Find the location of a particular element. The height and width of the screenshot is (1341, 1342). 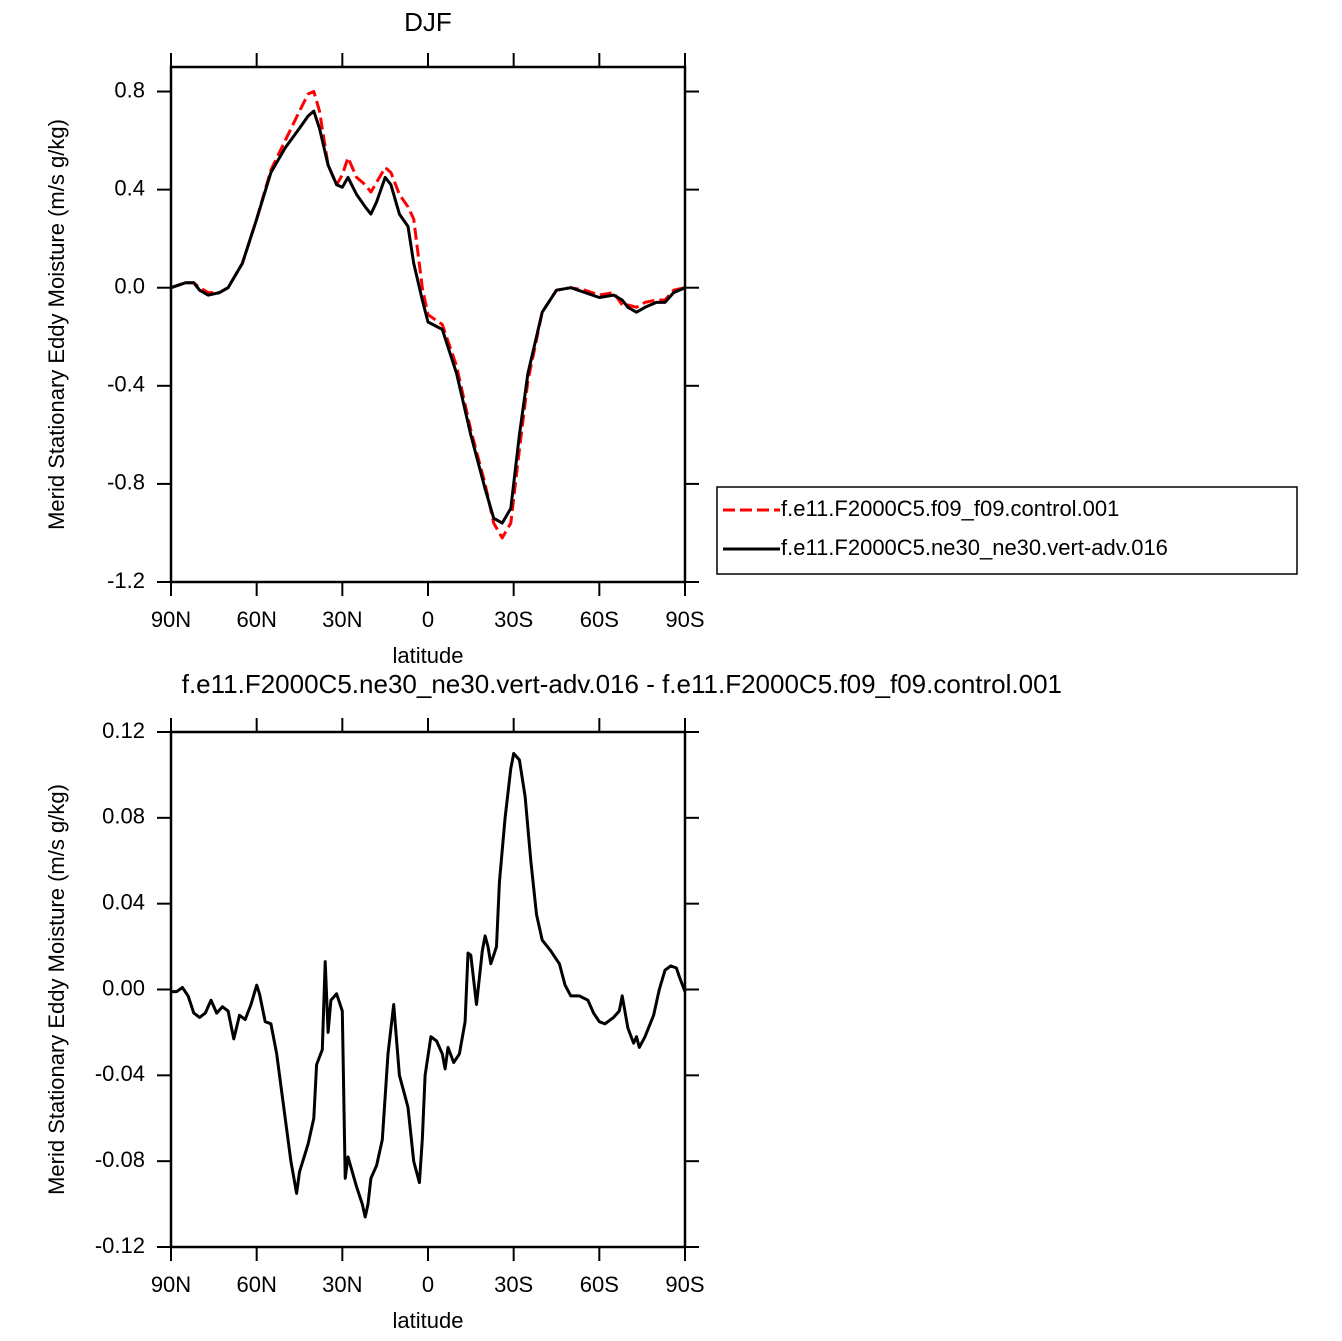

y-tick-label: -0.08 is located at coordinates (120, 1159).